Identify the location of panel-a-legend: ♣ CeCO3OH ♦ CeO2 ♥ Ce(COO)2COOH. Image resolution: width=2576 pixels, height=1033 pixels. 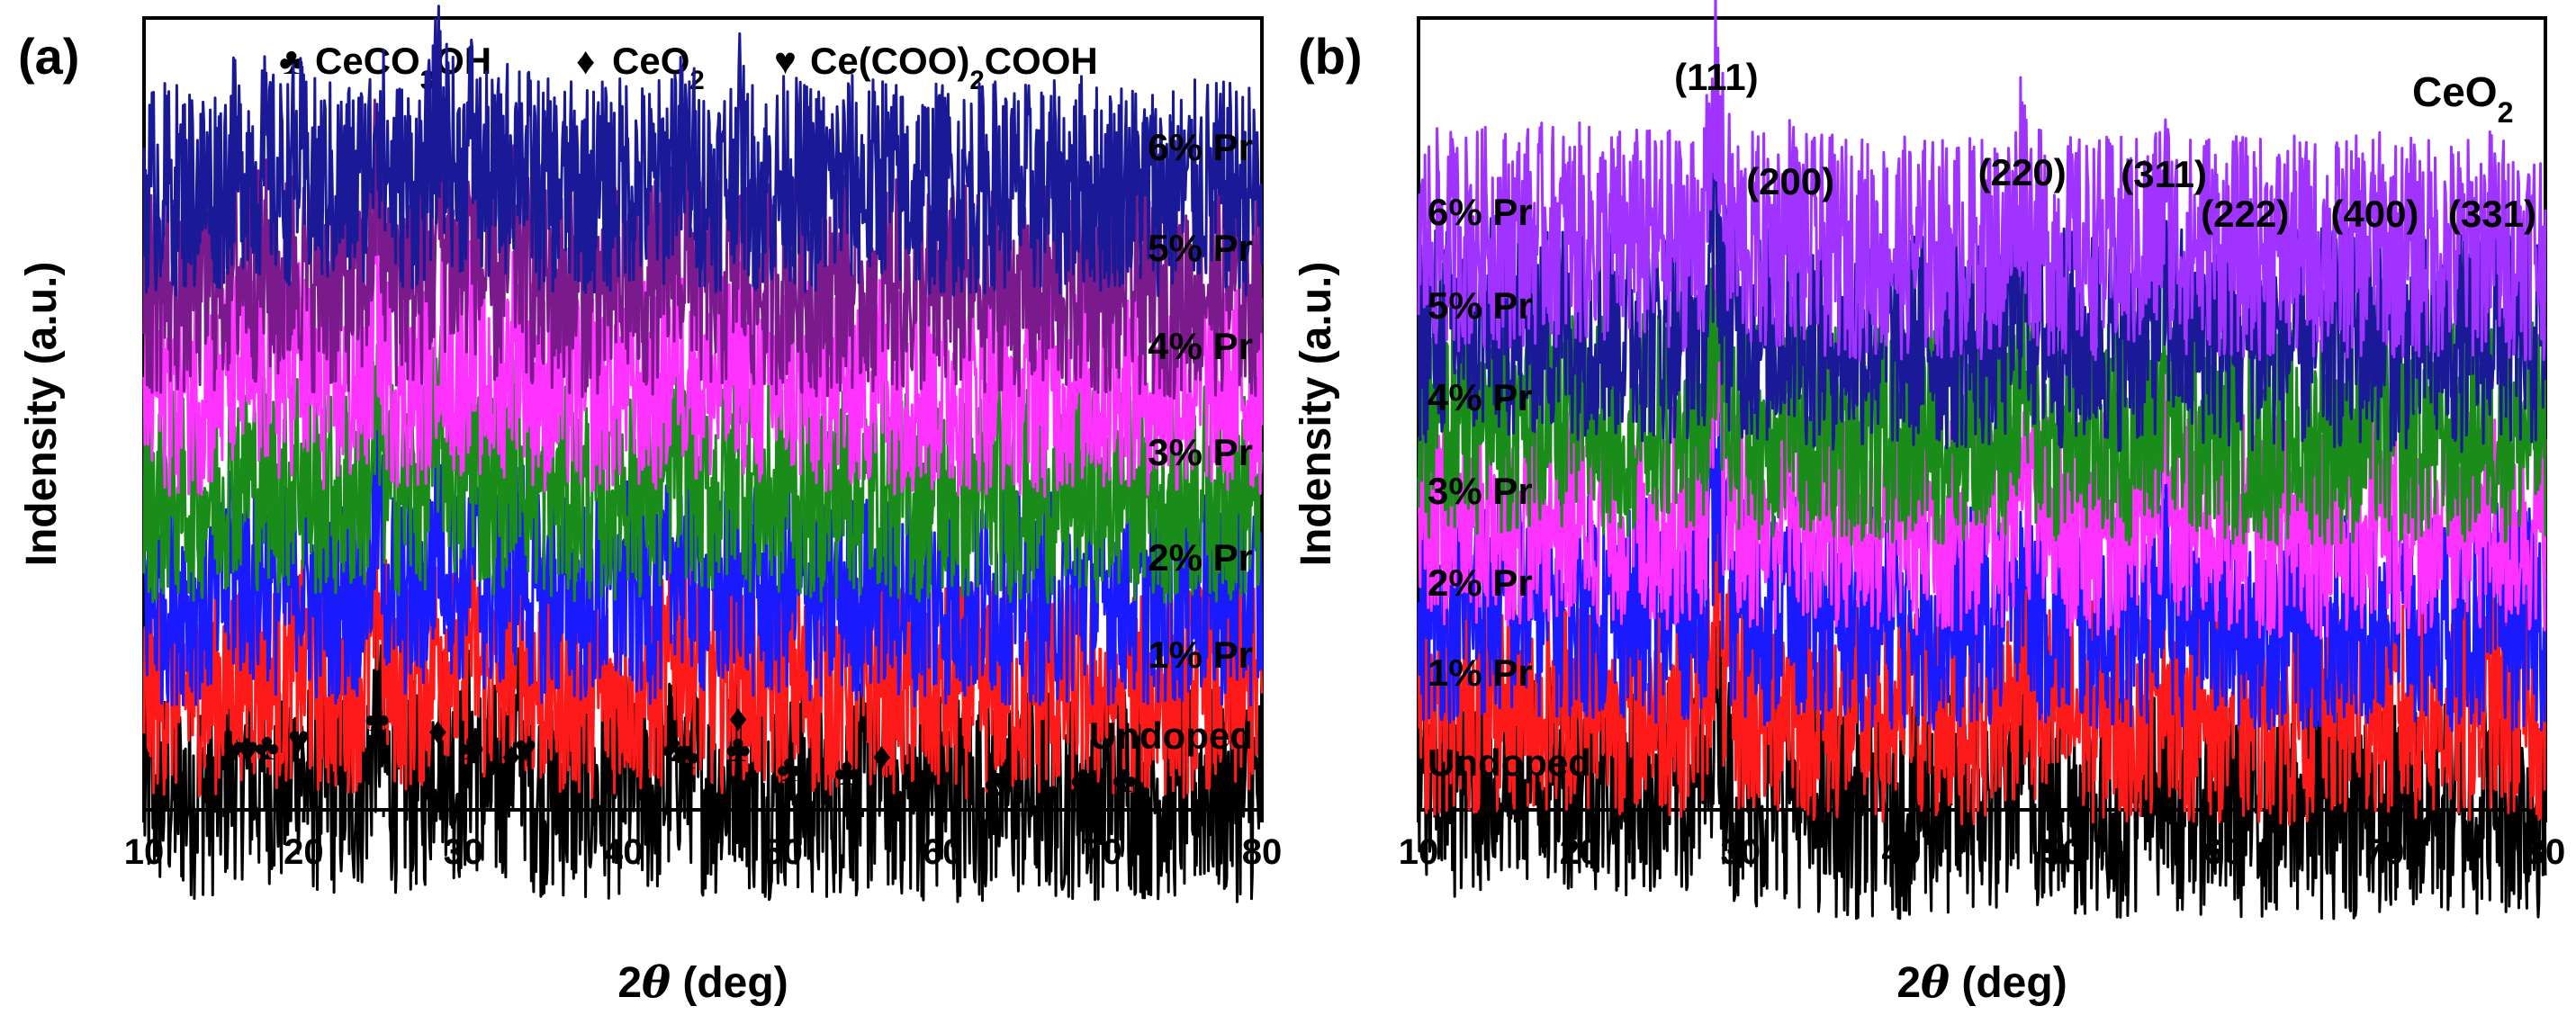
(688, 67).